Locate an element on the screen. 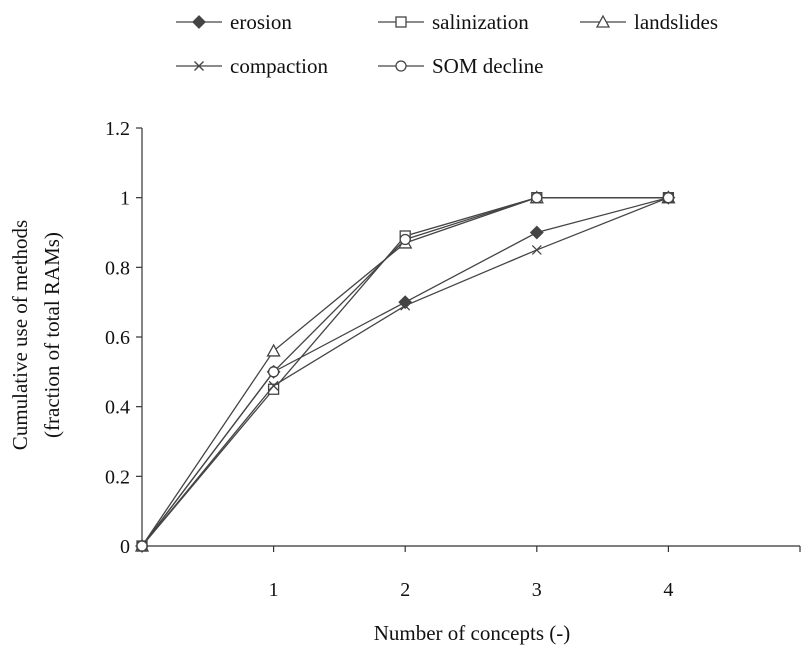  y-tick-label: 0.6 is located at coordinates (117, 338).